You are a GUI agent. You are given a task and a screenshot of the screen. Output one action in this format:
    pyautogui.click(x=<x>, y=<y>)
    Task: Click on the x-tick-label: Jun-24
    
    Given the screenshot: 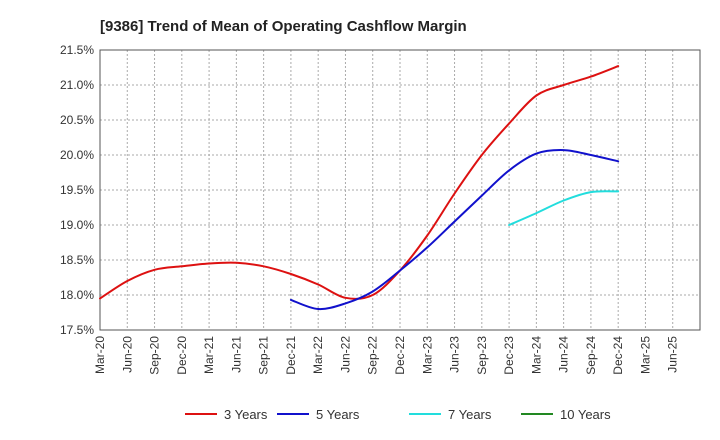 What is the action you would take?
    pyautogui.click(x=564, y=354)
    